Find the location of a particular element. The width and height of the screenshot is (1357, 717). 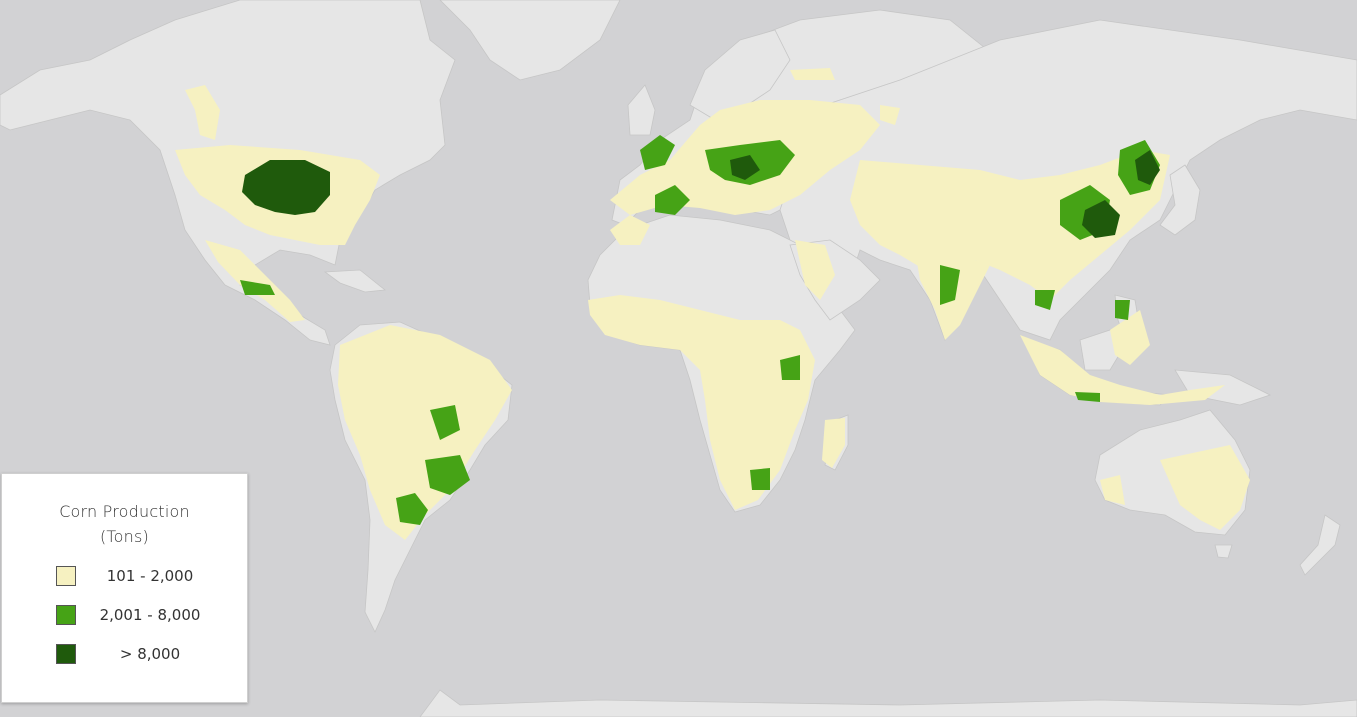

legend-row-mid: 2,001 - 8,000 is located at coordinates (125, 615).